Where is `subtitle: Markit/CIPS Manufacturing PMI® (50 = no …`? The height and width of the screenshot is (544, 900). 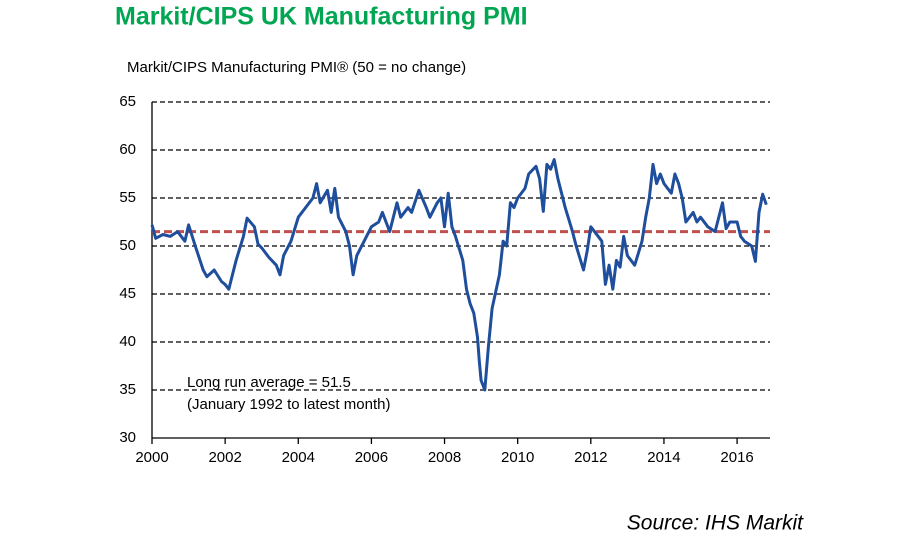
subtitle: Markit/CIPS Manufacturing PMI® (50 = no … is located at coordinates (296, 67).